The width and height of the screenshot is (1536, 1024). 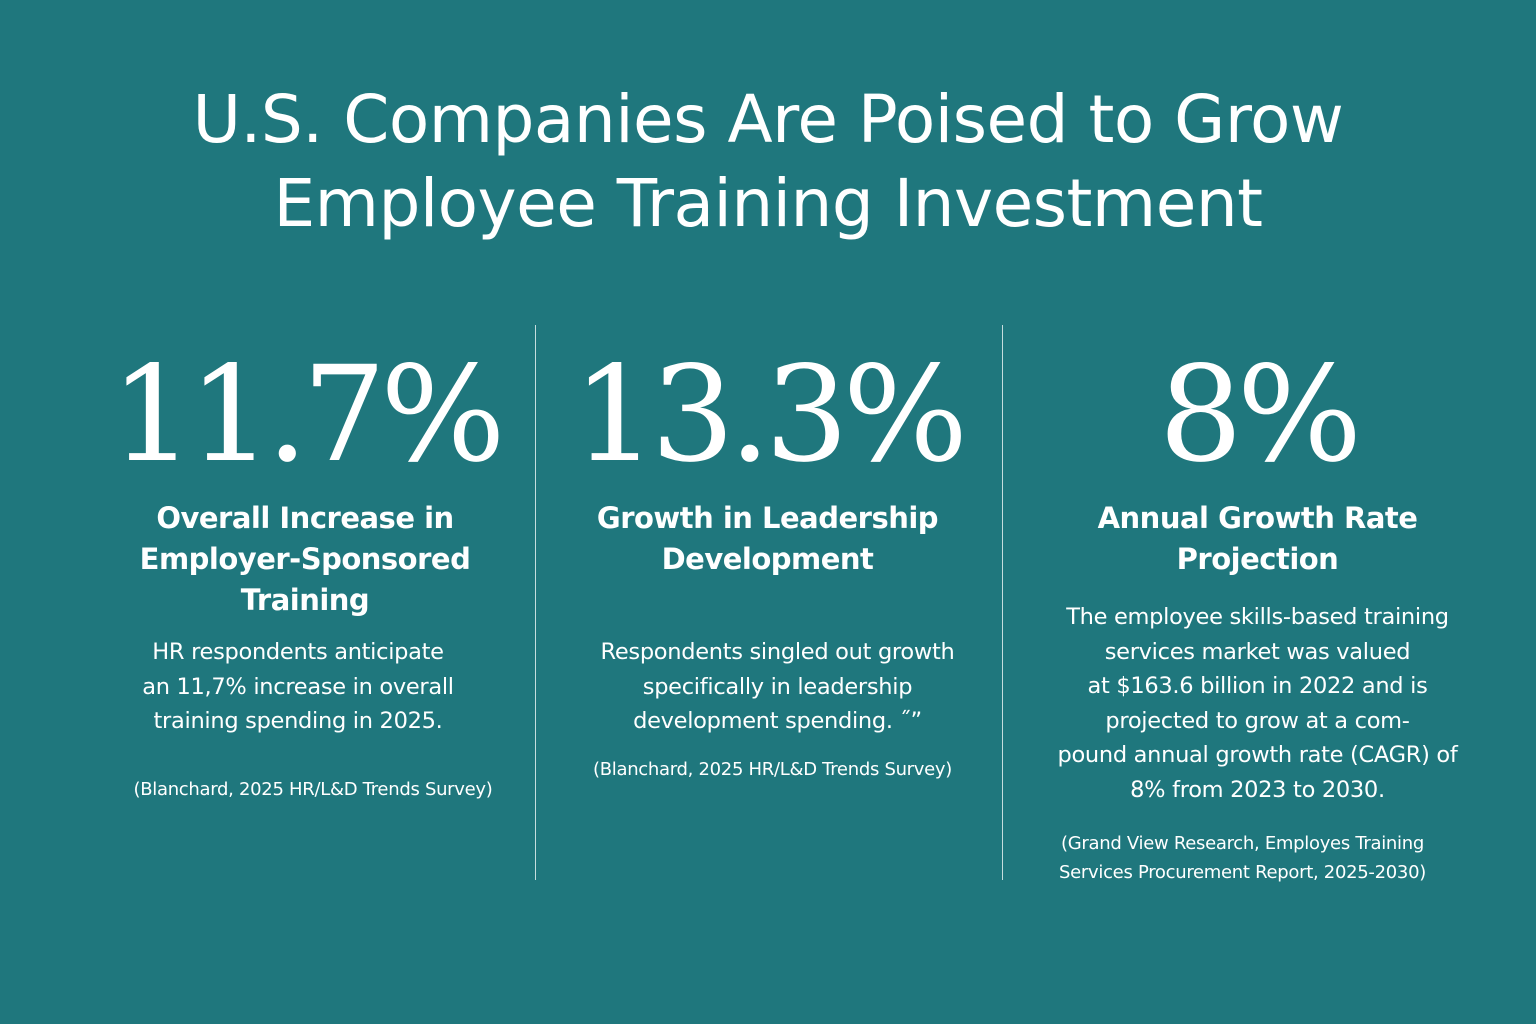 What do you see at coordinates (1257, 518) in the screenshot?
I see `stat-label-line: Annual Growth Rate` at bounding box center [1257, 518].